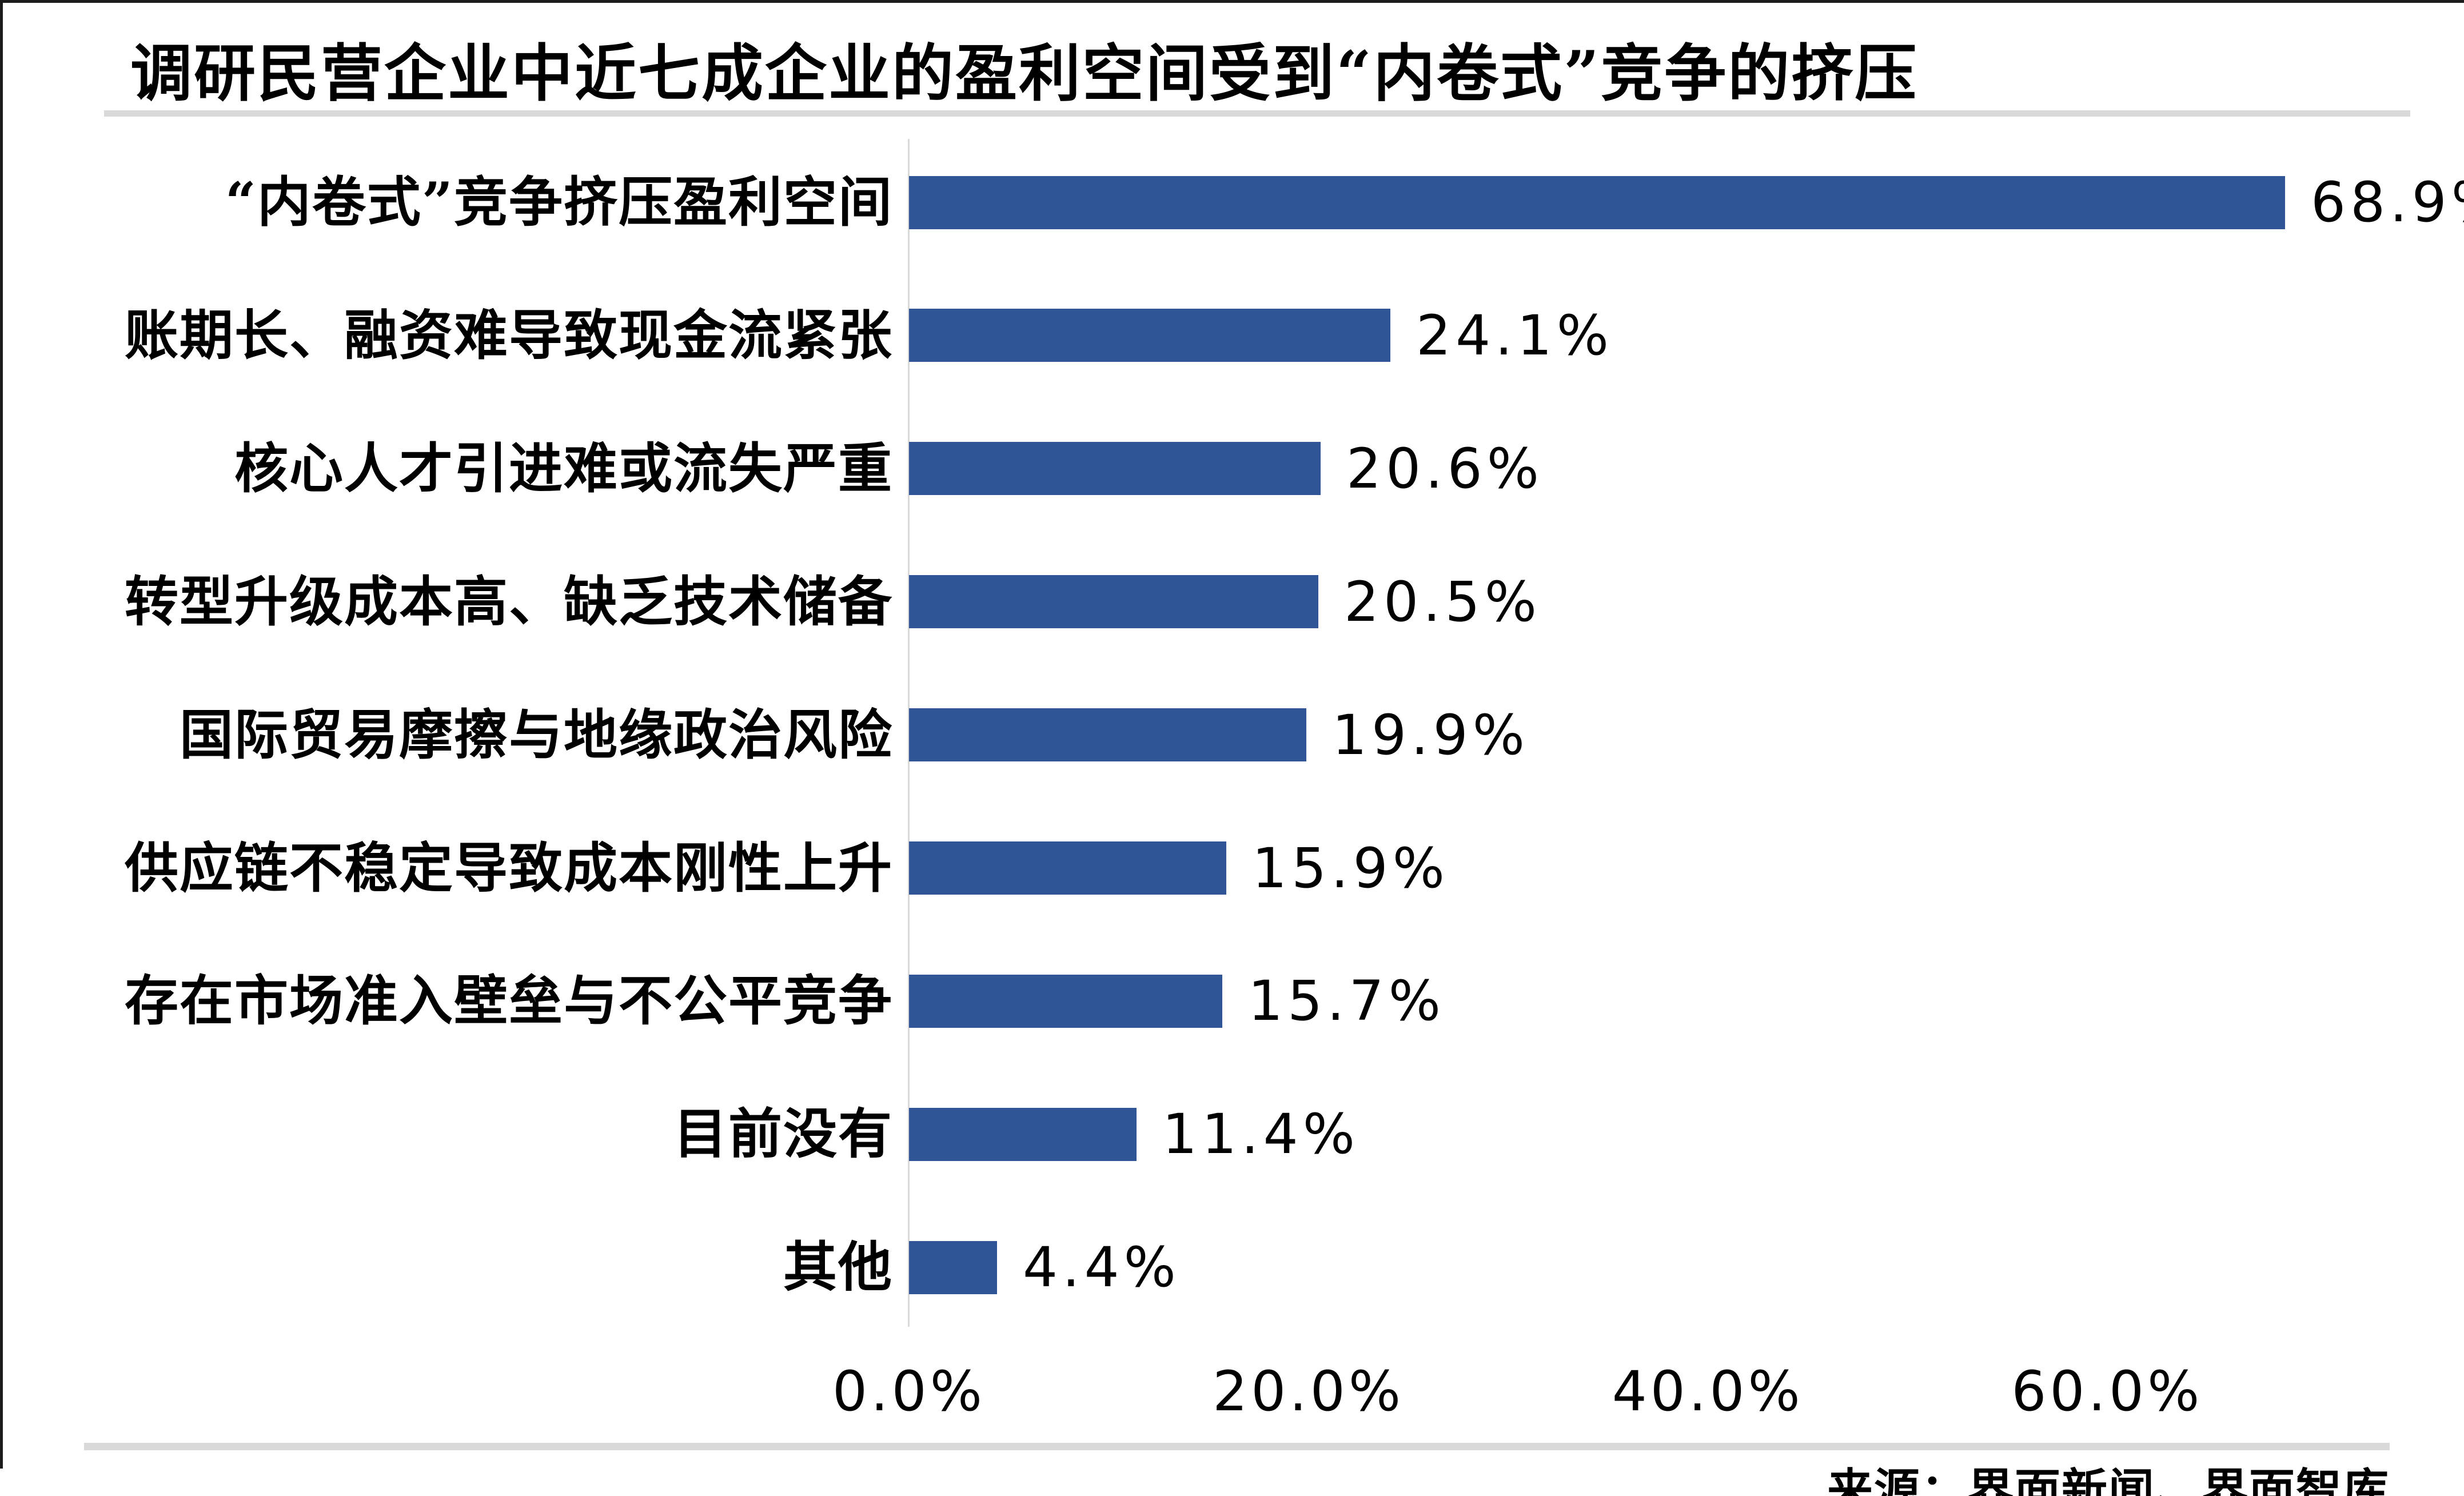 The height and width of the screenshot is (1496, 2464). What do you see at coordinates (783, 1134) in the screenshot?
I see `category-label: 目前没有` at bounding box center [783, 1134].